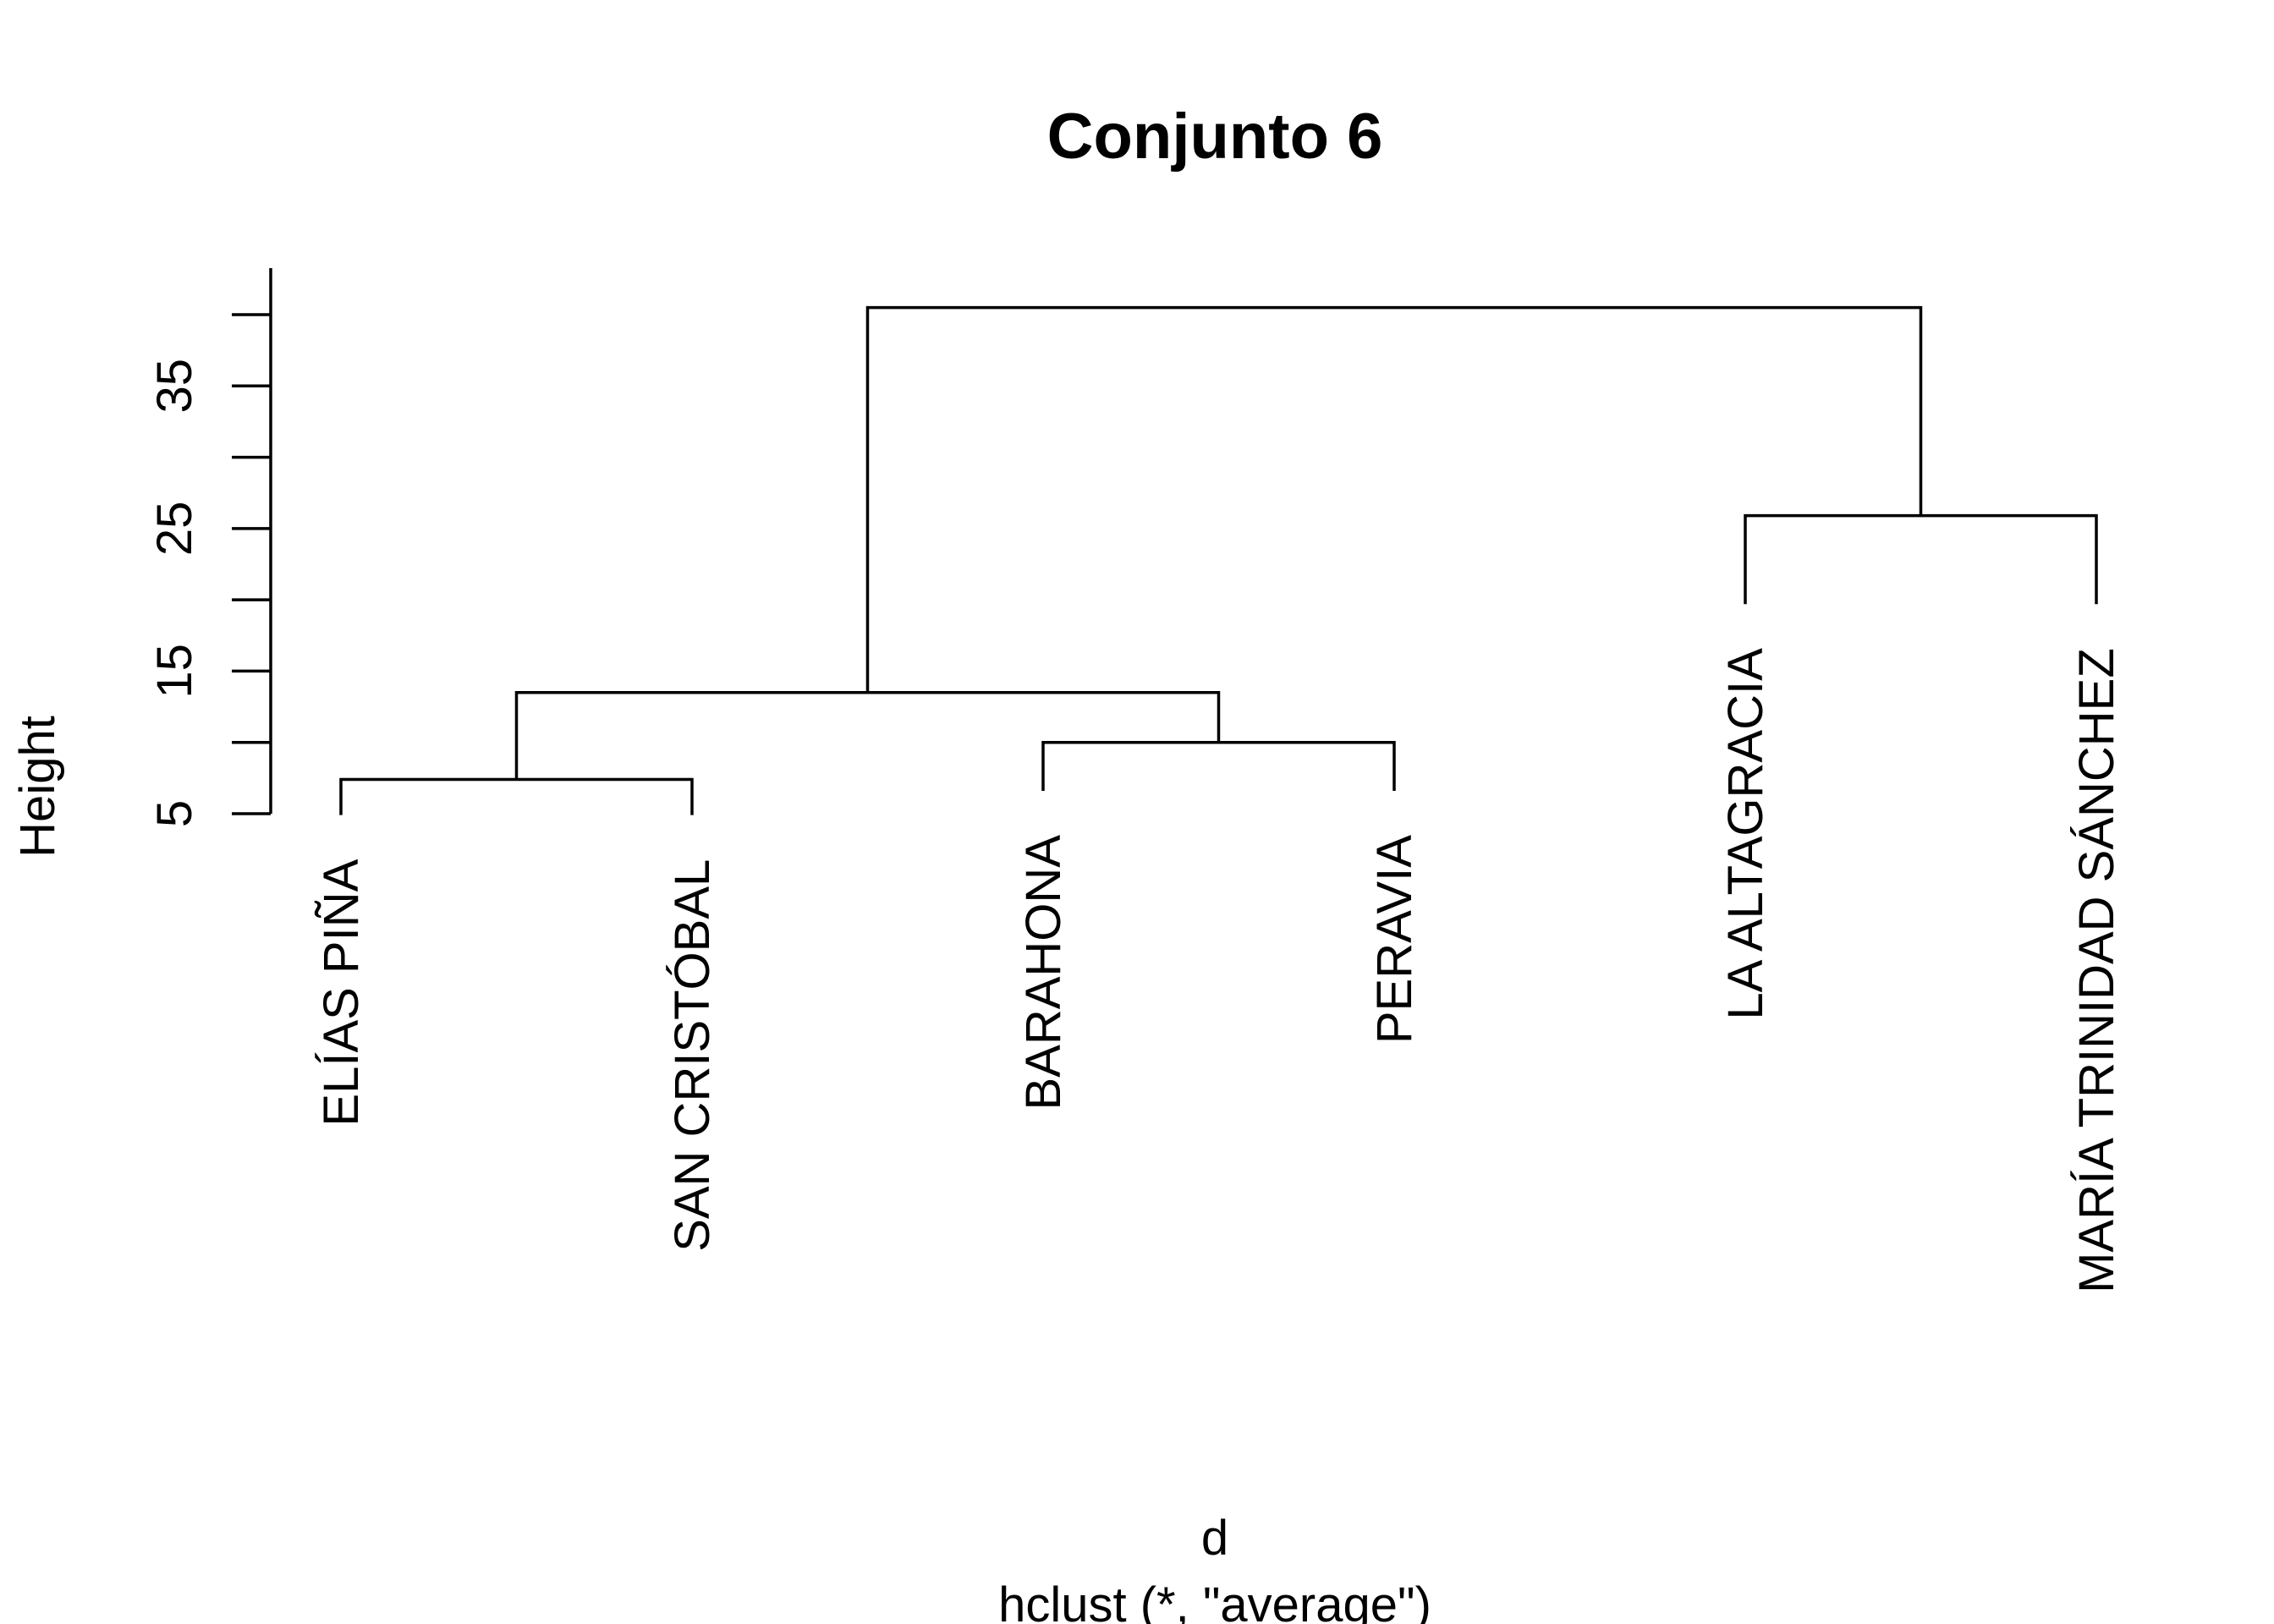  I want to click on y-axis: 5 15 25 35, so click(209, 548).